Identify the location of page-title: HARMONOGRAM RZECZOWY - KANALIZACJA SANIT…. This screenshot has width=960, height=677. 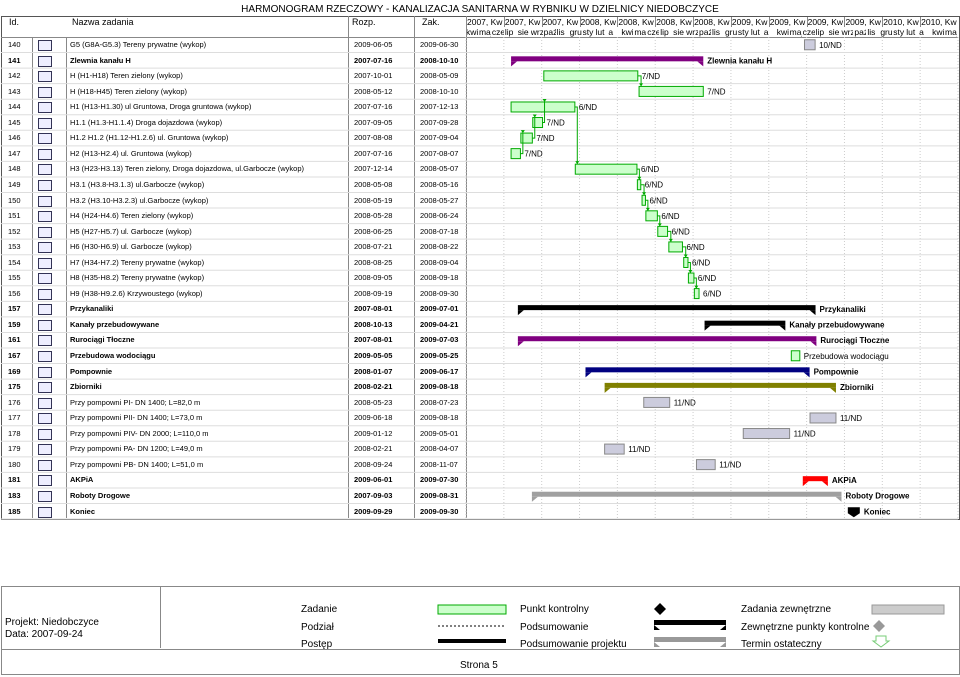
(480, 9).